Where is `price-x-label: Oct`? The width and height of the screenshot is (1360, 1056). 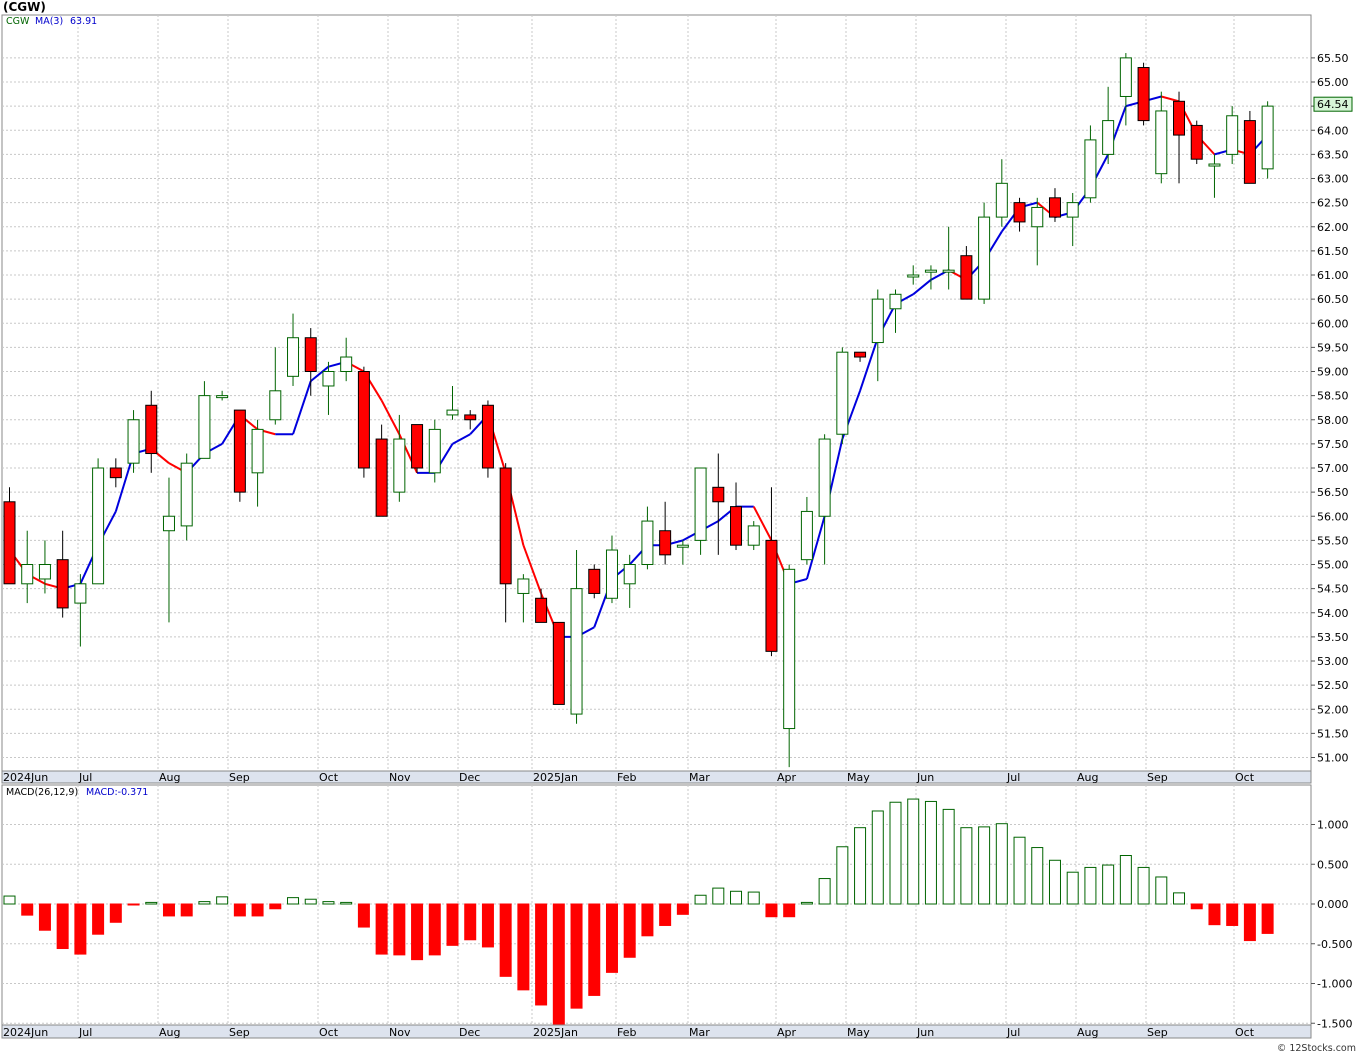
price-x-label: Oct is located at coordinates (1245, 777).